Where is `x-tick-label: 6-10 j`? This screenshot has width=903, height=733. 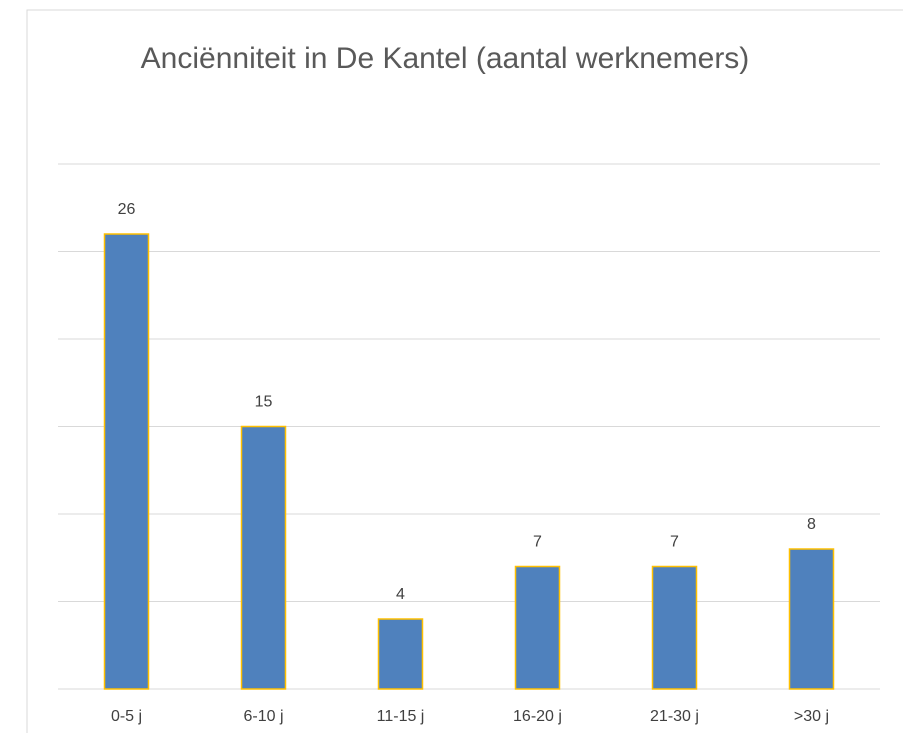
x-tick-label: 6-10 j is located at coordinates (263, 716).